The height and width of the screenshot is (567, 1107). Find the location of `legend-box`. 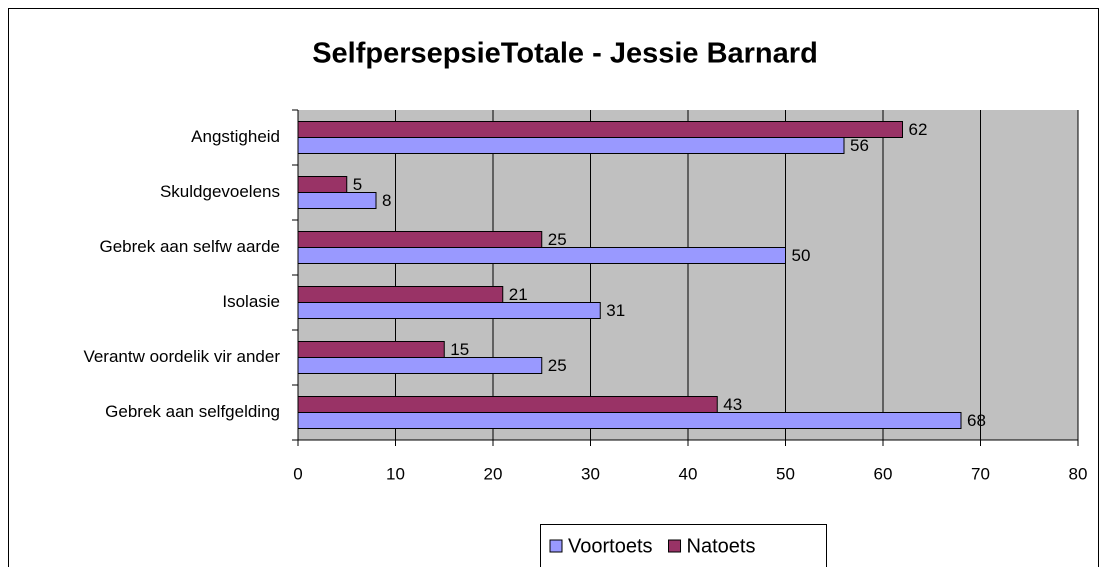

legend-box is located at coordinates (683, 545).